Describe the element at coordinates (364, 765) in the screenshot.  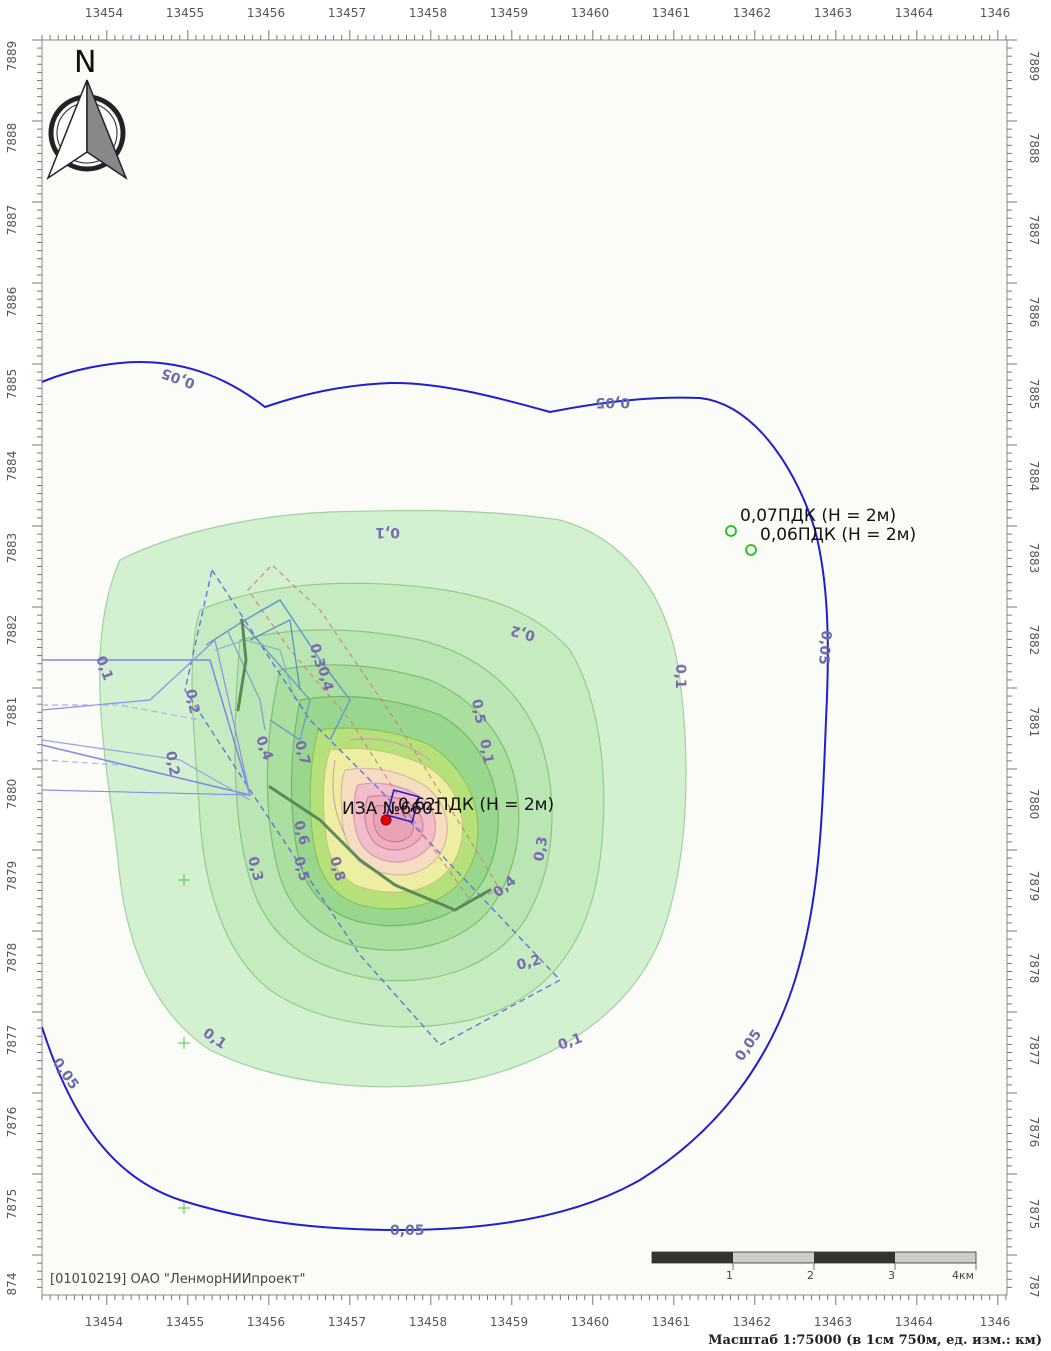
I see `roads` at that location.